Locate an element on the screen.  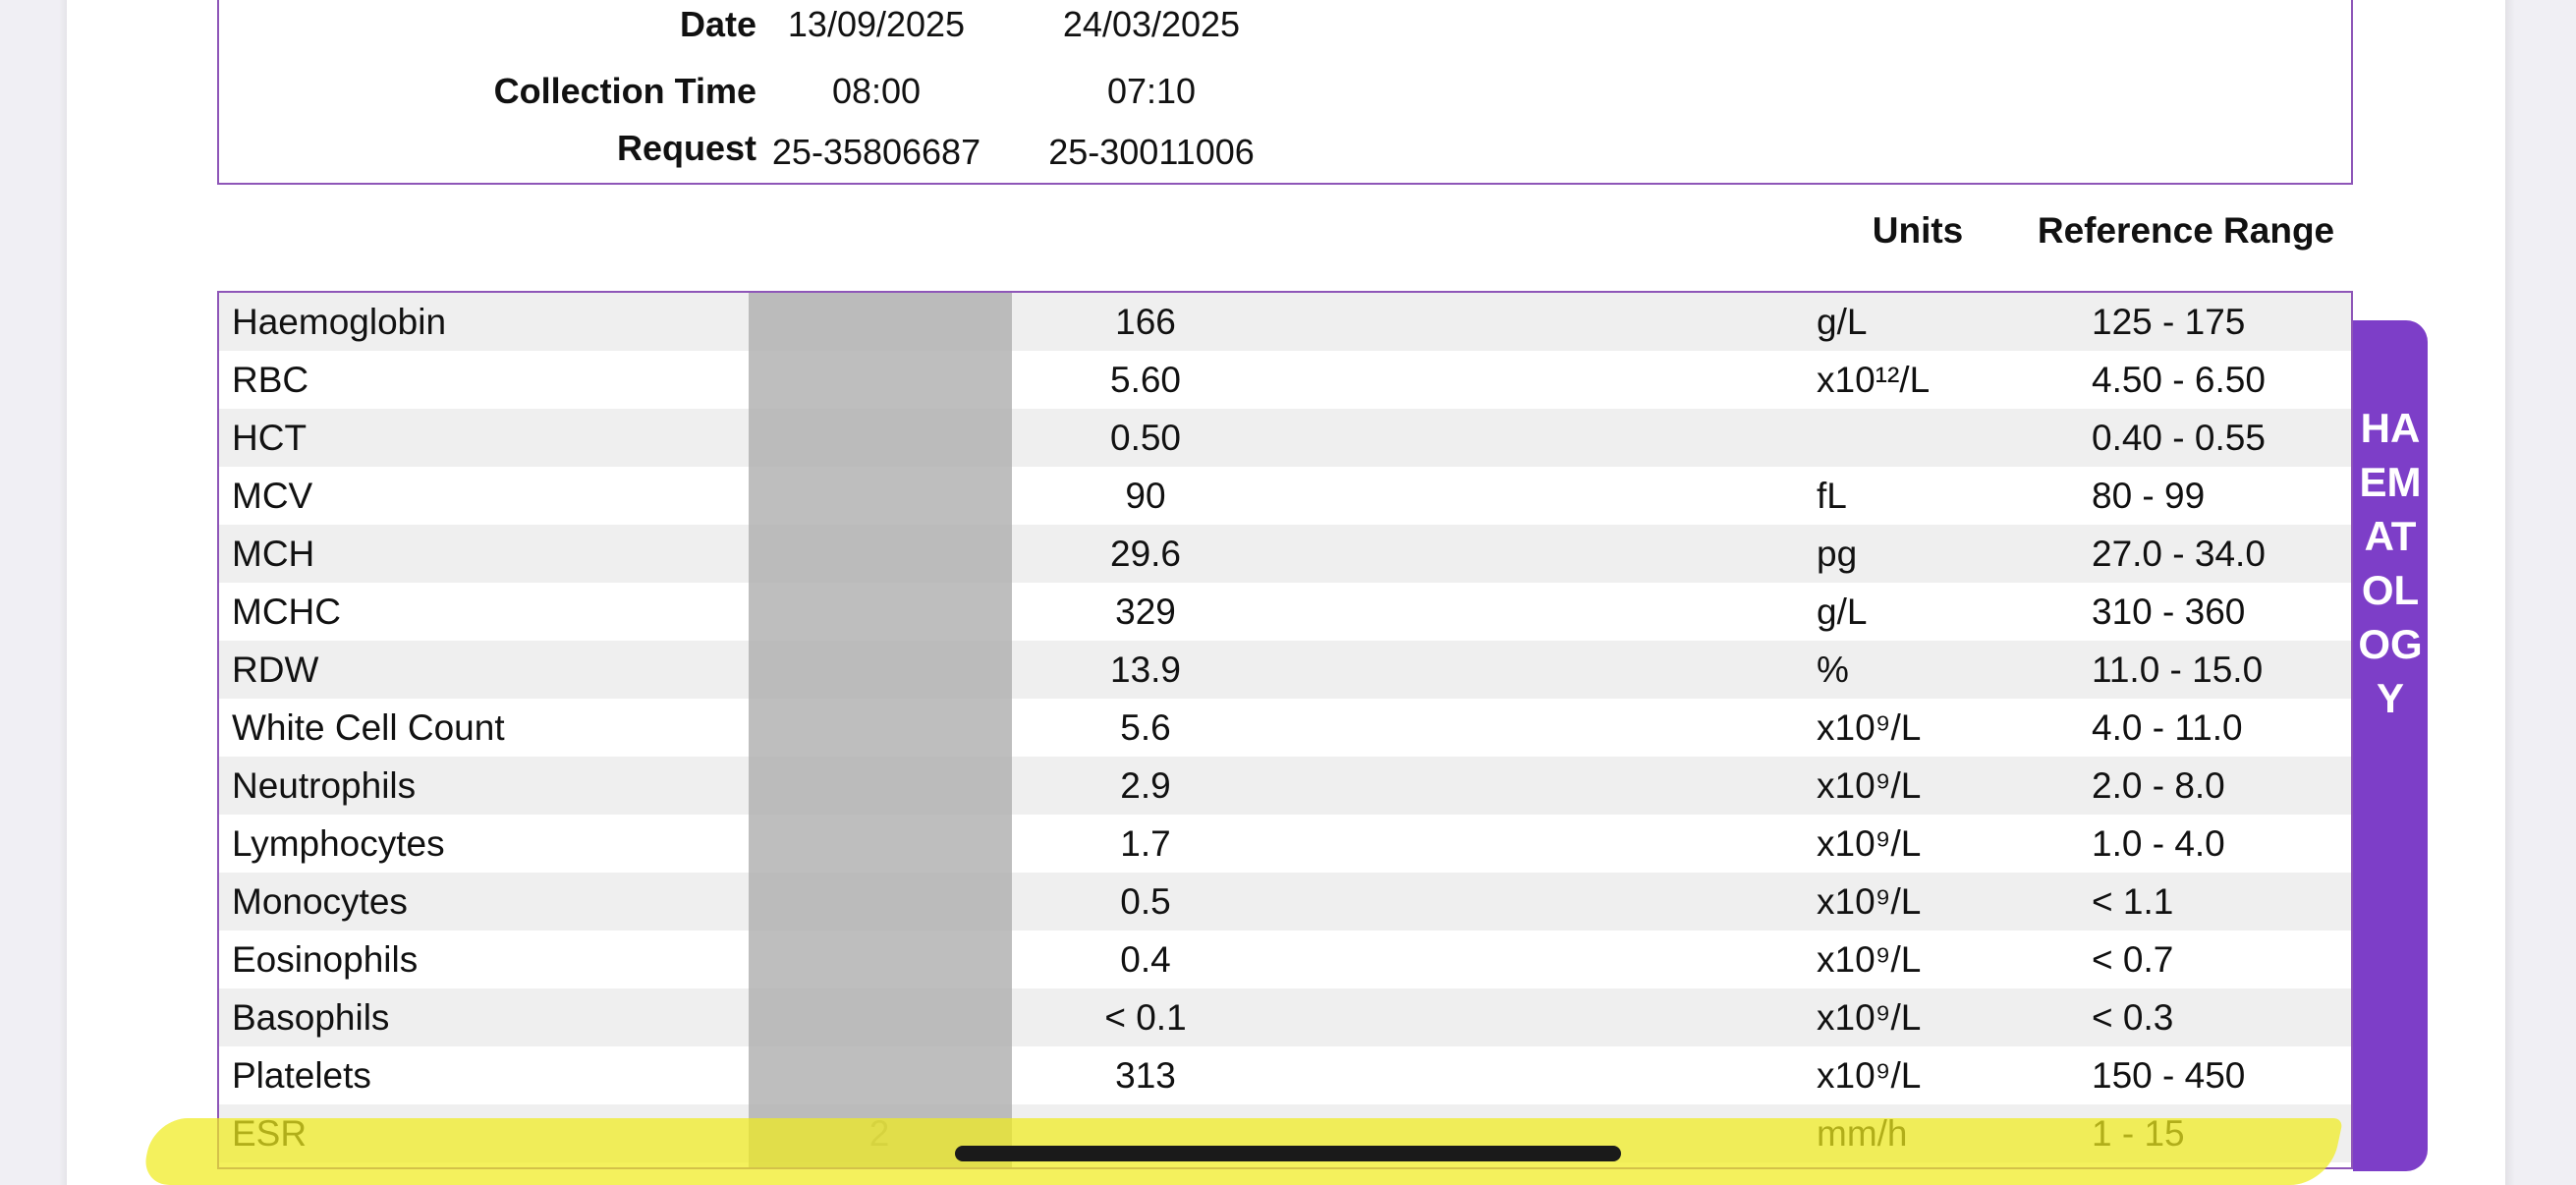
test-name: HCT is located at coordinates (270, 438).